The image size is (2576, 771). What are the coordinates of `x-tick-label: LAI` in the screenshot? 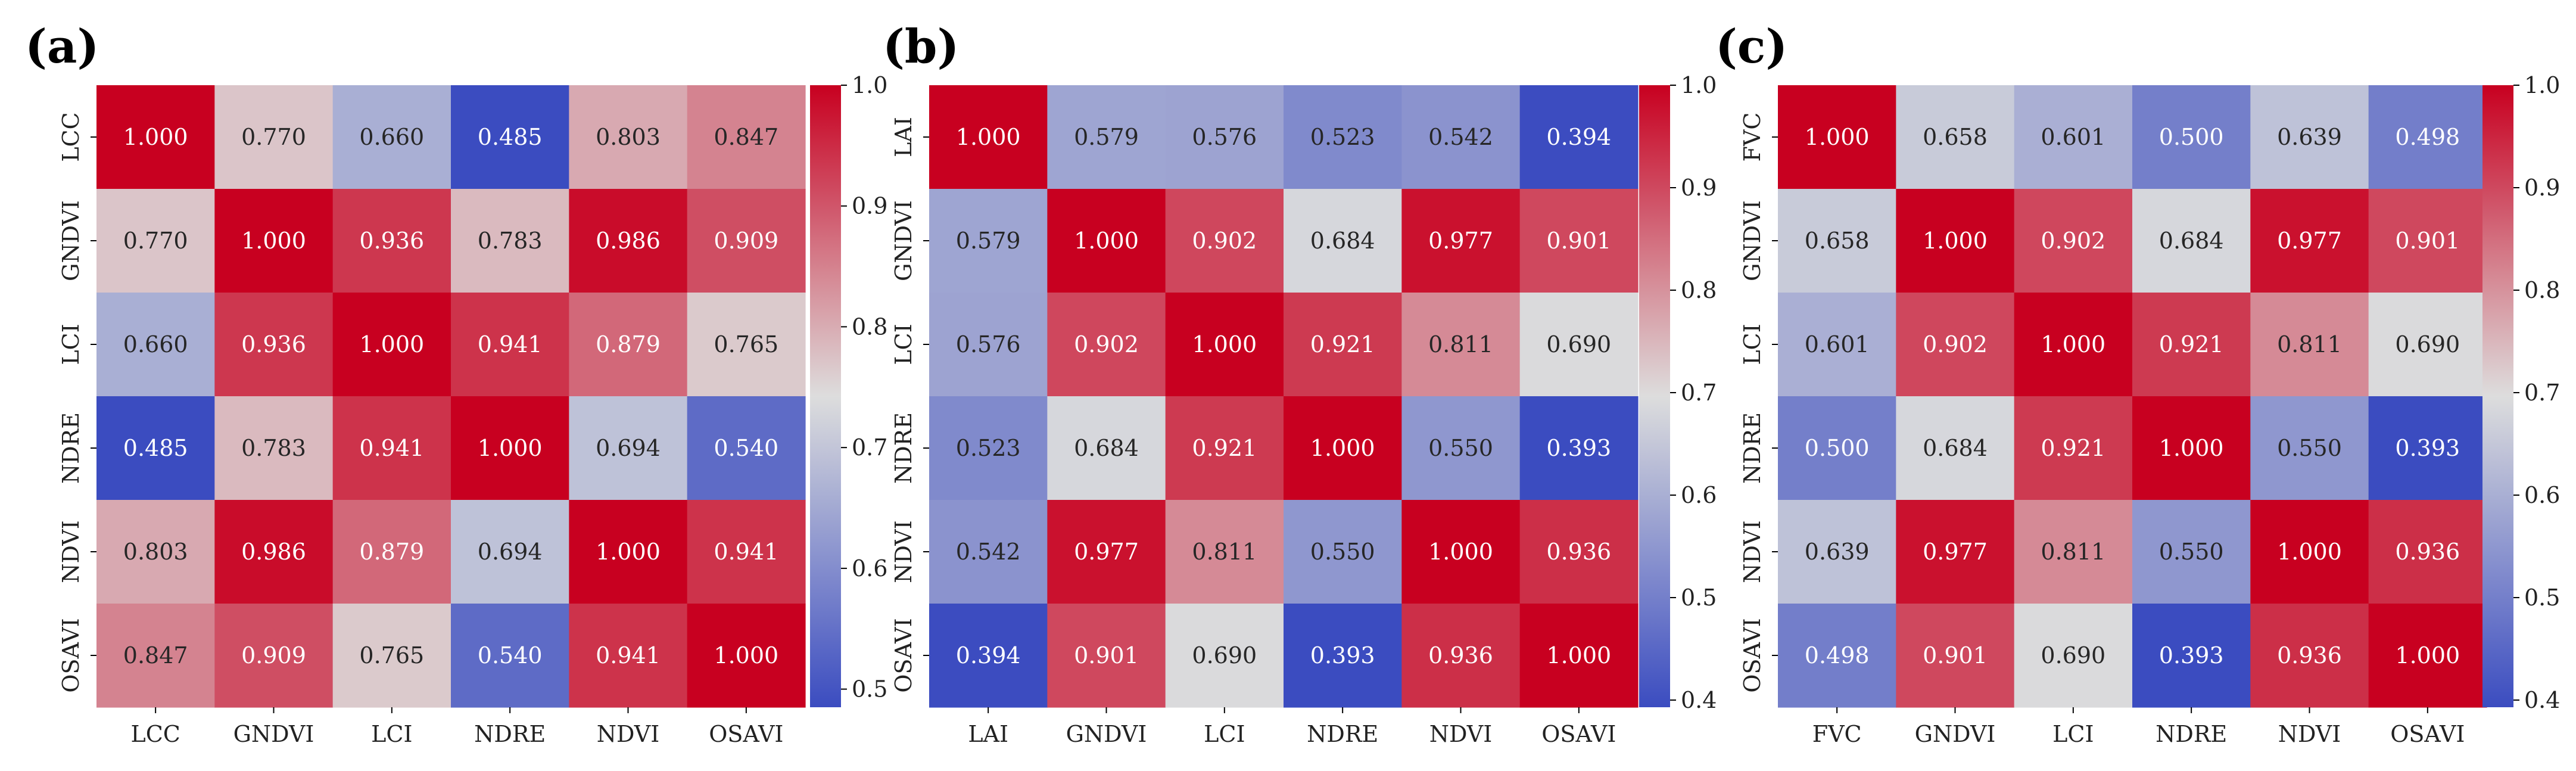 It's located at (988, 734).